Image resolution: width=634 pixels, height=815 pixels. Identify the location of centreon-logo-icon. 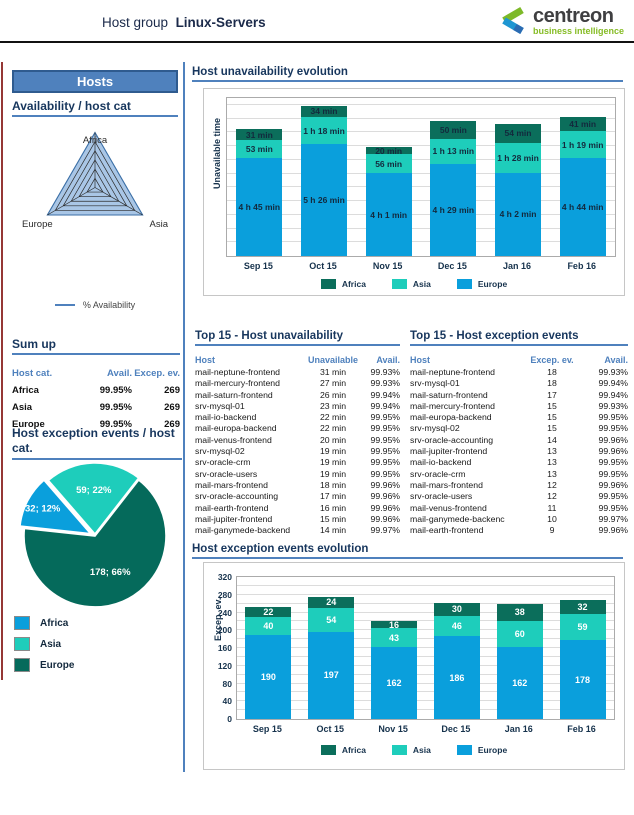
(513, 20).